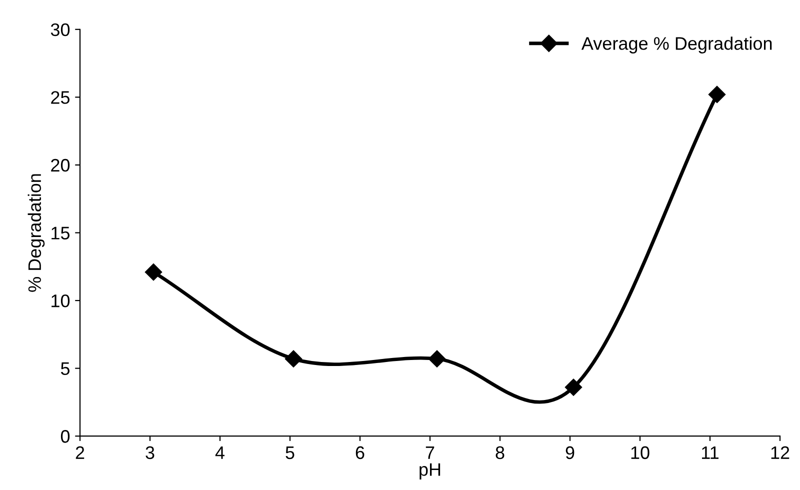 This screenshot has width=800, height=490. I want to click on y-tick-label: 5, so click(65, 369).